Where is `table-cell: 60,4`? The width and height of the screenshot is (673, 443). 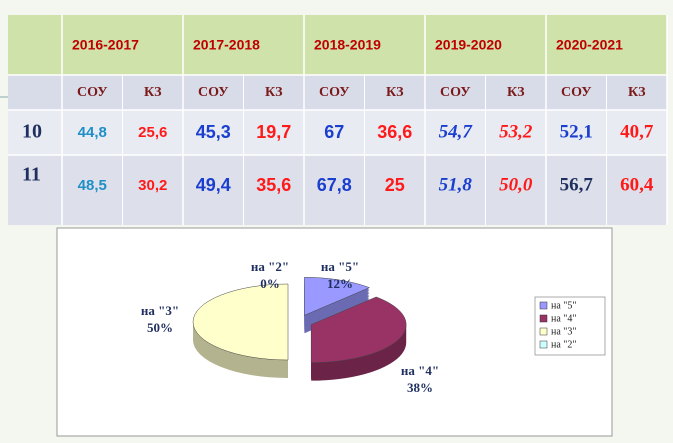
table-cell: 60,4 is located at coordinates (637, 184).